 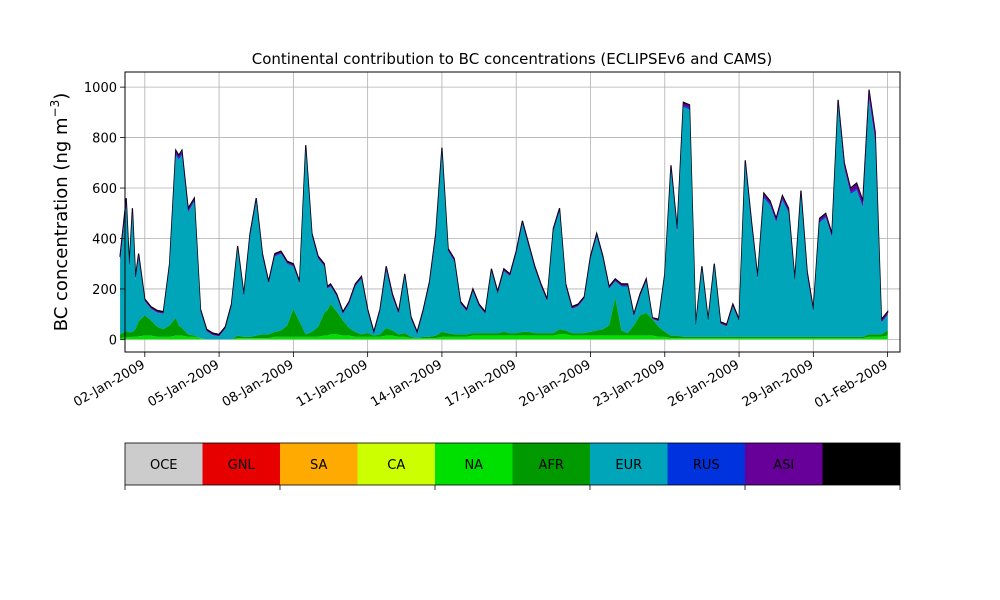 I want to click on area-na, so click(x=504, y=337).